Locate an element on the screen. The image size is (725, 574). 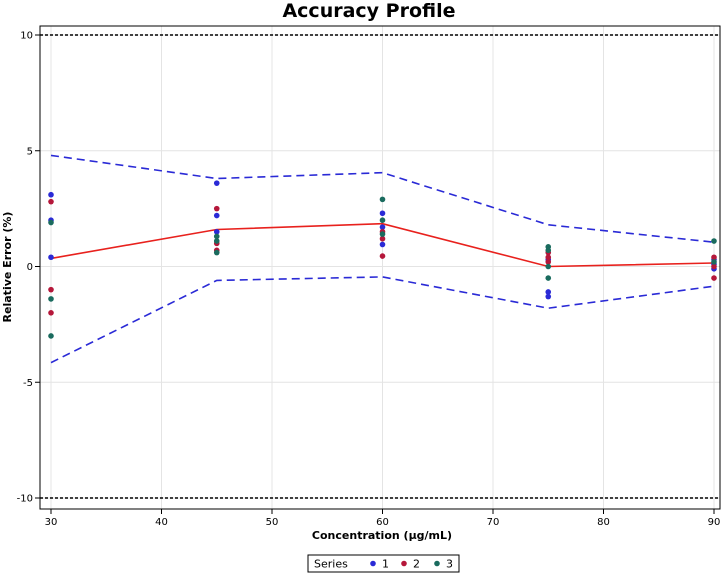
x-tick-label: 70 is located at coordinates (493, 522).